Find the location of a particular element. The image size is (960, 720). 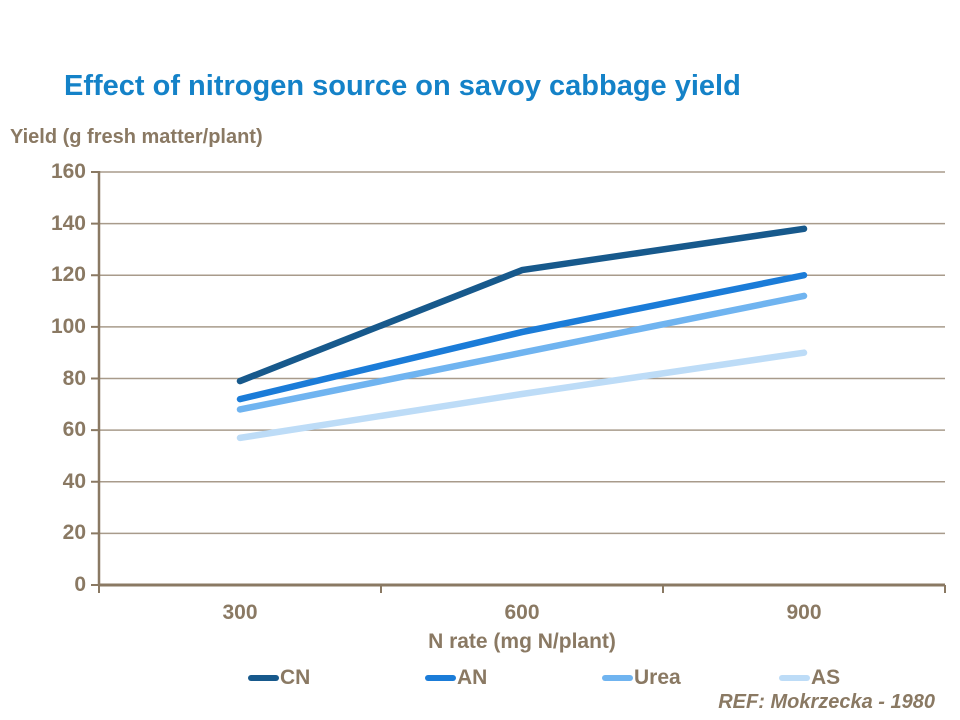

legend-item-as: AS is located at coordinates (809, 678).